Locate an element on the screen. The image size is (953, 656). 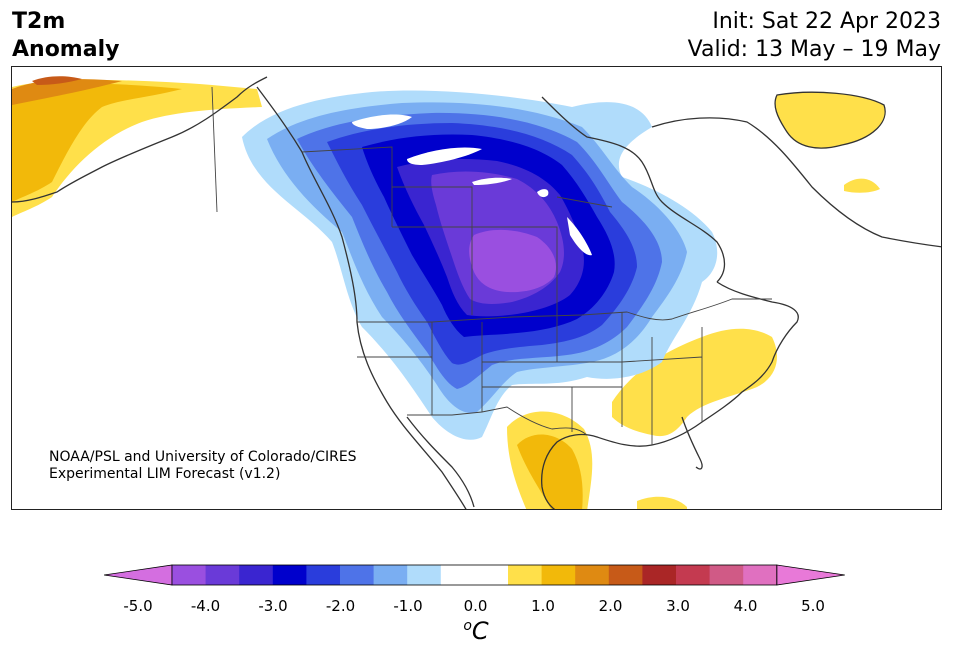
colorbar-tick-label: -2.0 is located at coordinates (340, 606).